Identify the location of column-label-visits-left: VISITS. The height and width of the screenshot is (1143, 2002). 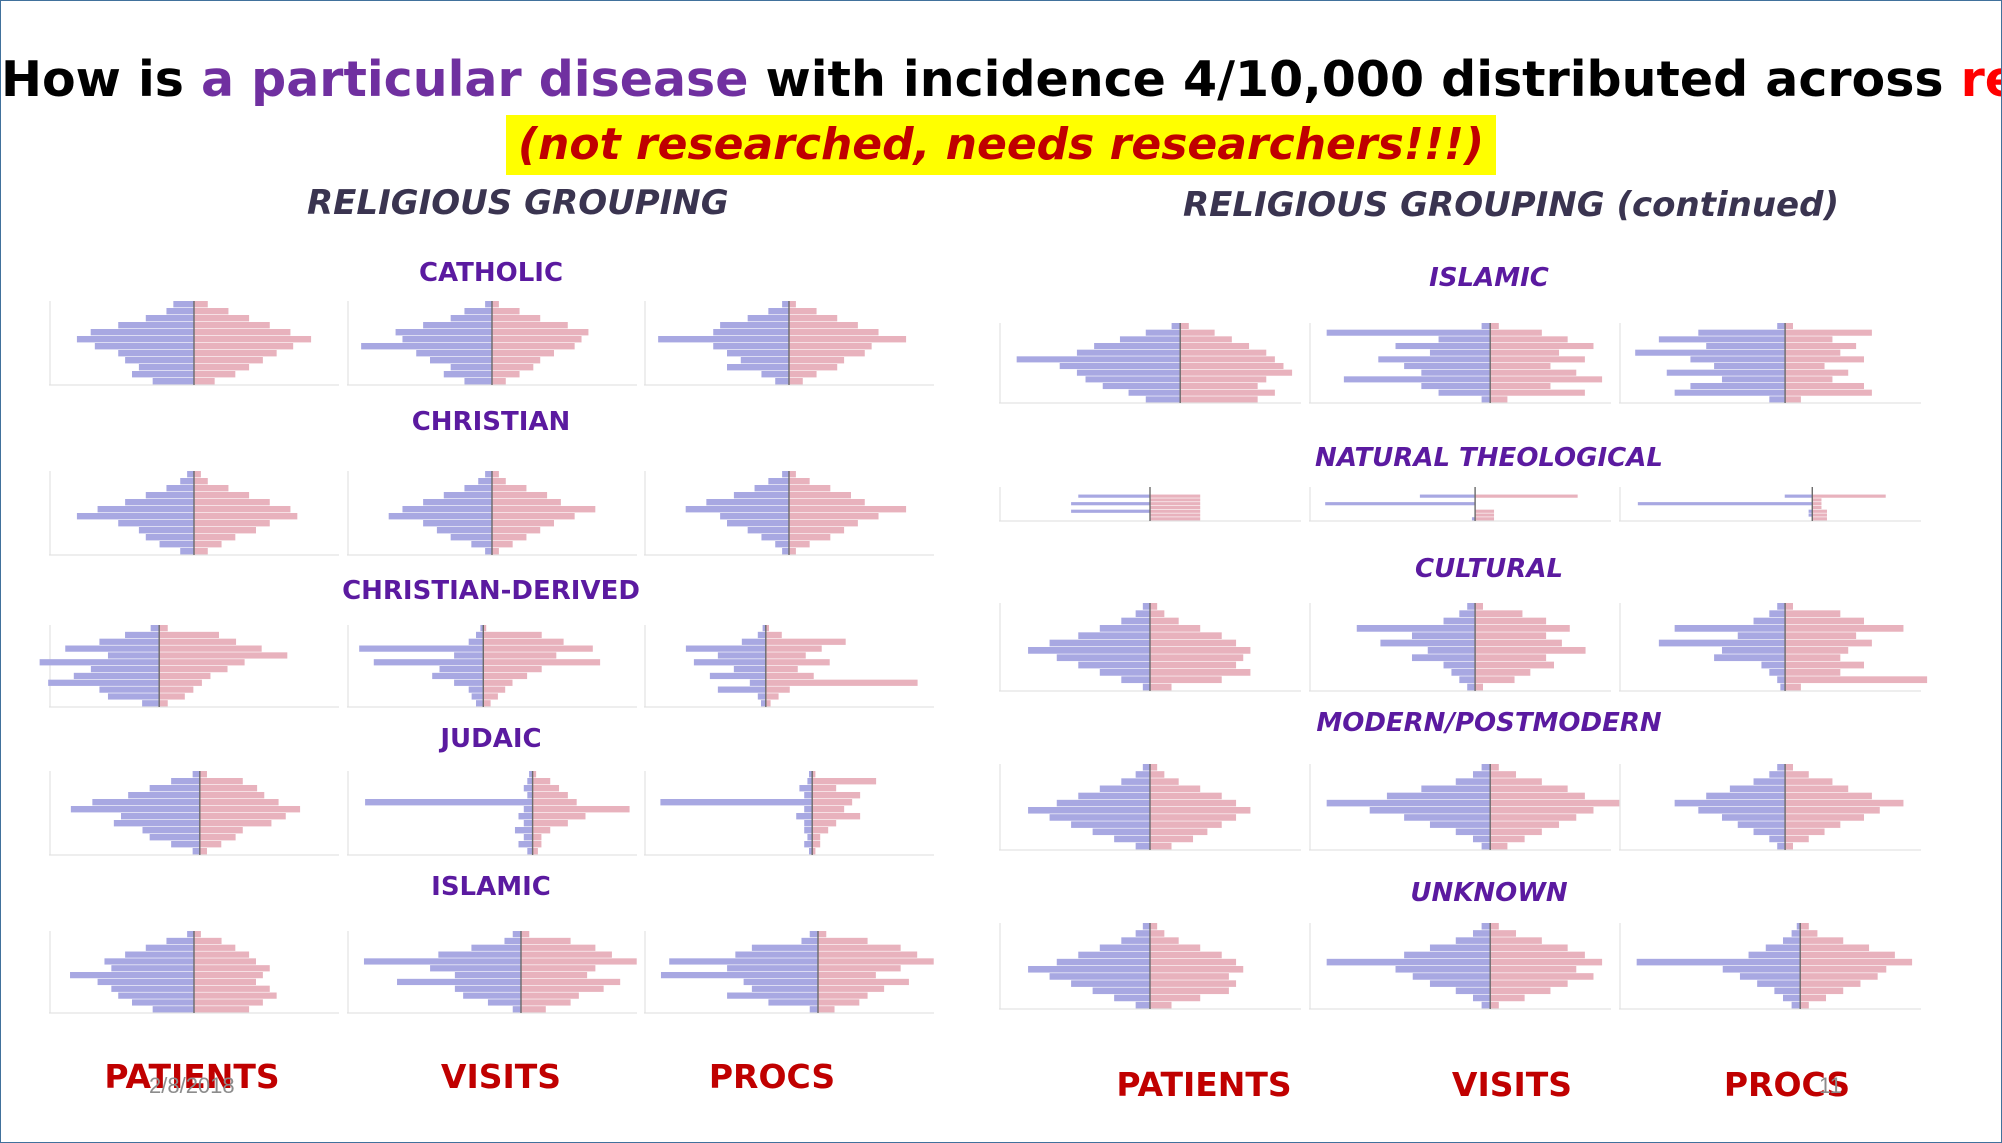
(501, 1076).